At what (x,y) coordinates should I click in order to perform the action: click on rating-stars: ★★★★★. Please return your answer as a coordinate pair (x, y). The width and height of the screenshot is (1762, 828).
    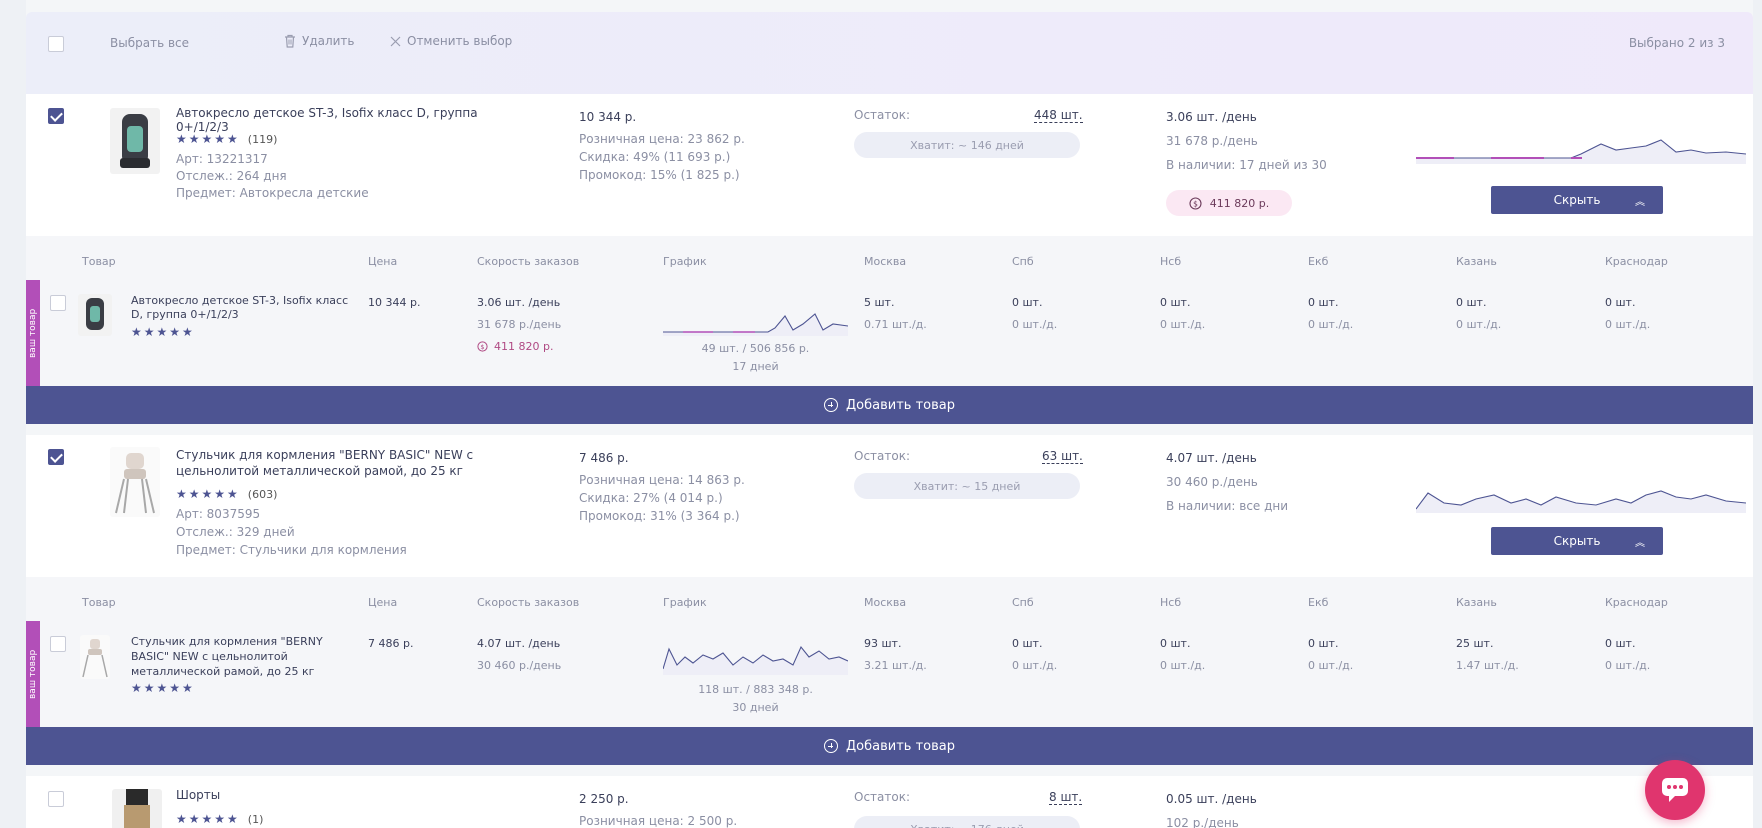
    Looking at the image, I should click on (208, 494).